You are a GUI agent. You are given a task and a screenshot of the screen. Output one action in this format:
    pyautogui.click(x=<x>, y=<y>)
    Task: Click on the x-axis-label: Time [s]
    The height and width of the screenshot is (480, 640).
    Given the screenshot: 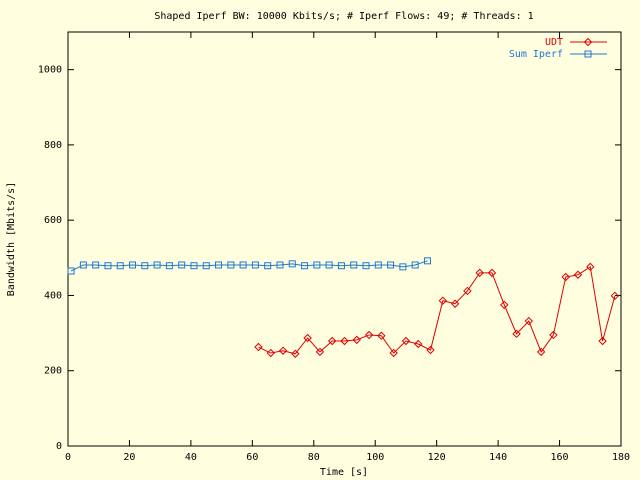 What is the action you would take?
    pyautogui.click(x=344, y=472)
    